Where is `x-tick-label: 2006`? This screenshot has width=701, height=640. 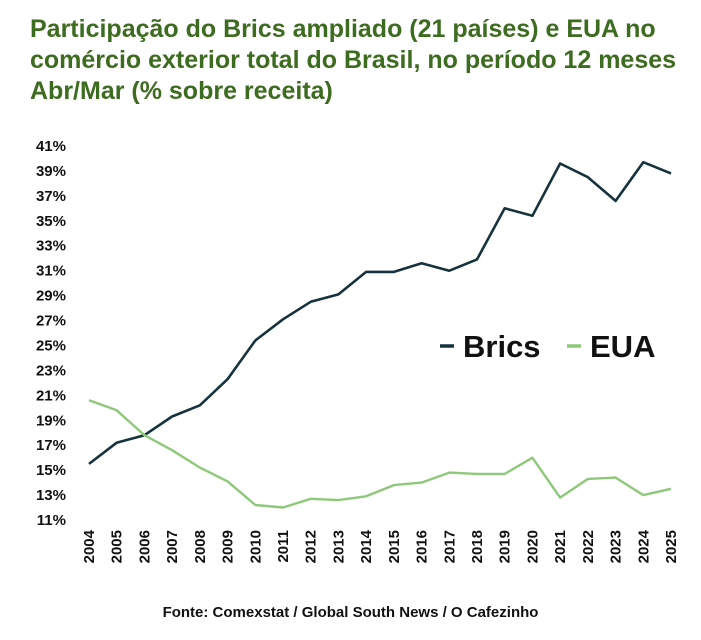
x-tick-label: 2006 is located at coordinates (144, 546).